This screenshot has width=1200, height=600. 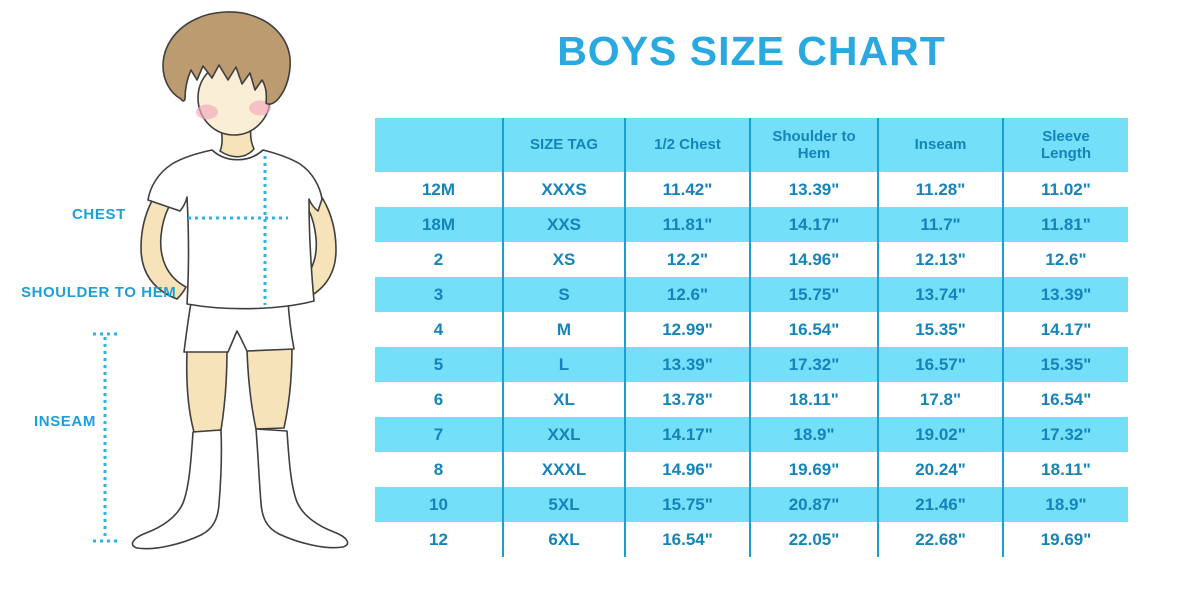 I want to click on measurement-cell: 5XL, so click(x=563, y=504).